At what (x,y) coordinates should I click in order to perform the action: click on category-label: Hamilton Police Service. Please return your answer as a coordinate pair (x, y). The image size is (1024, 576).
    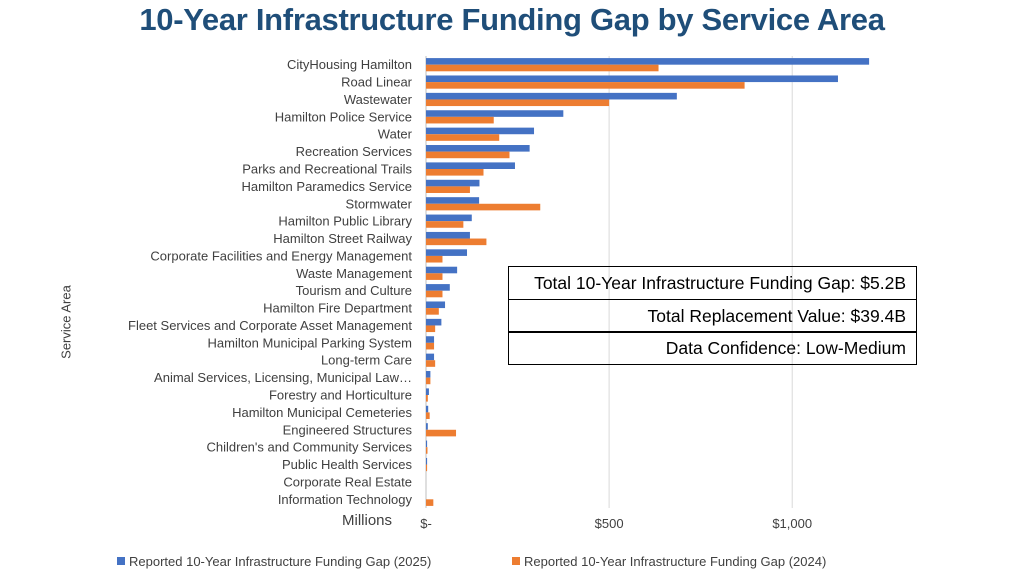
    Looking at the image, I should click on (343, 116).